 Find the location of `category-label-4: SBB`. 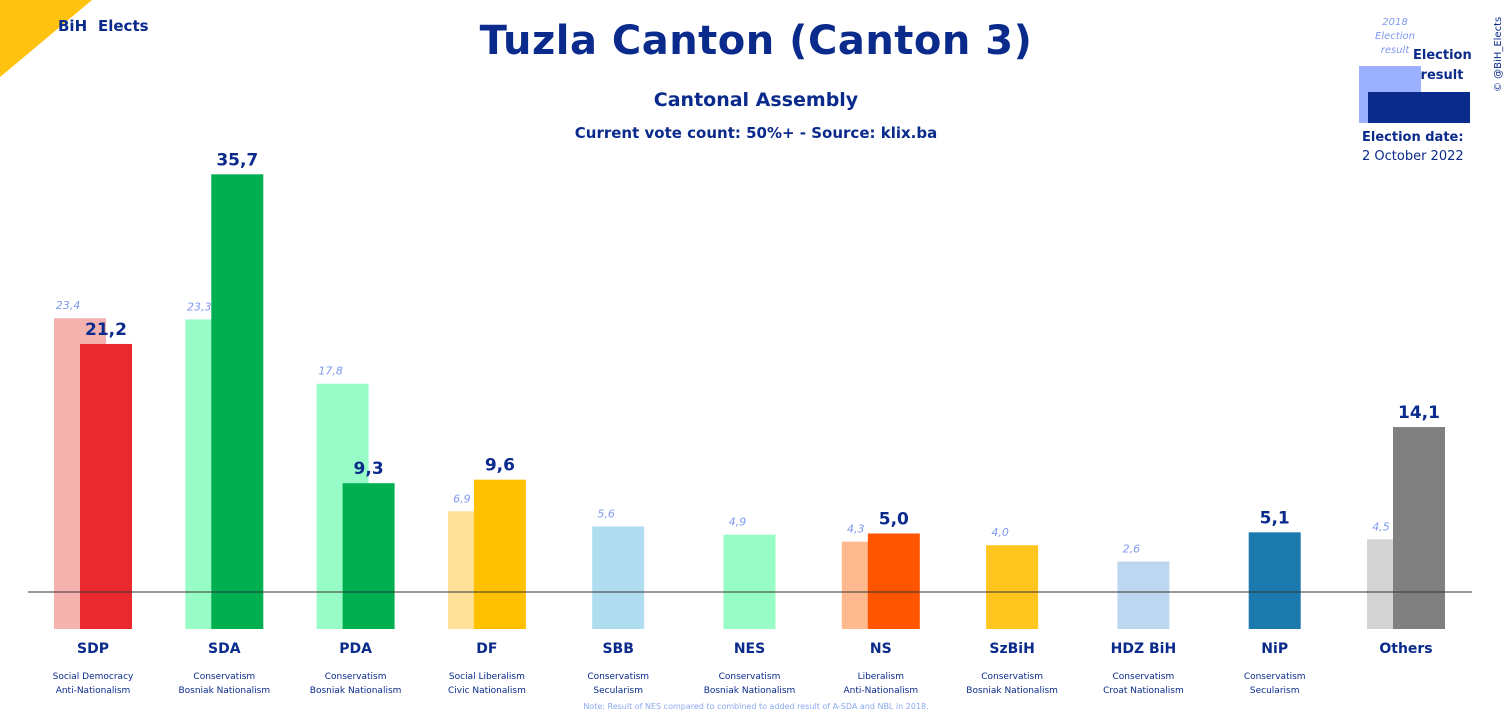

category-label-4: SBB is located at coordinates (617, 649).